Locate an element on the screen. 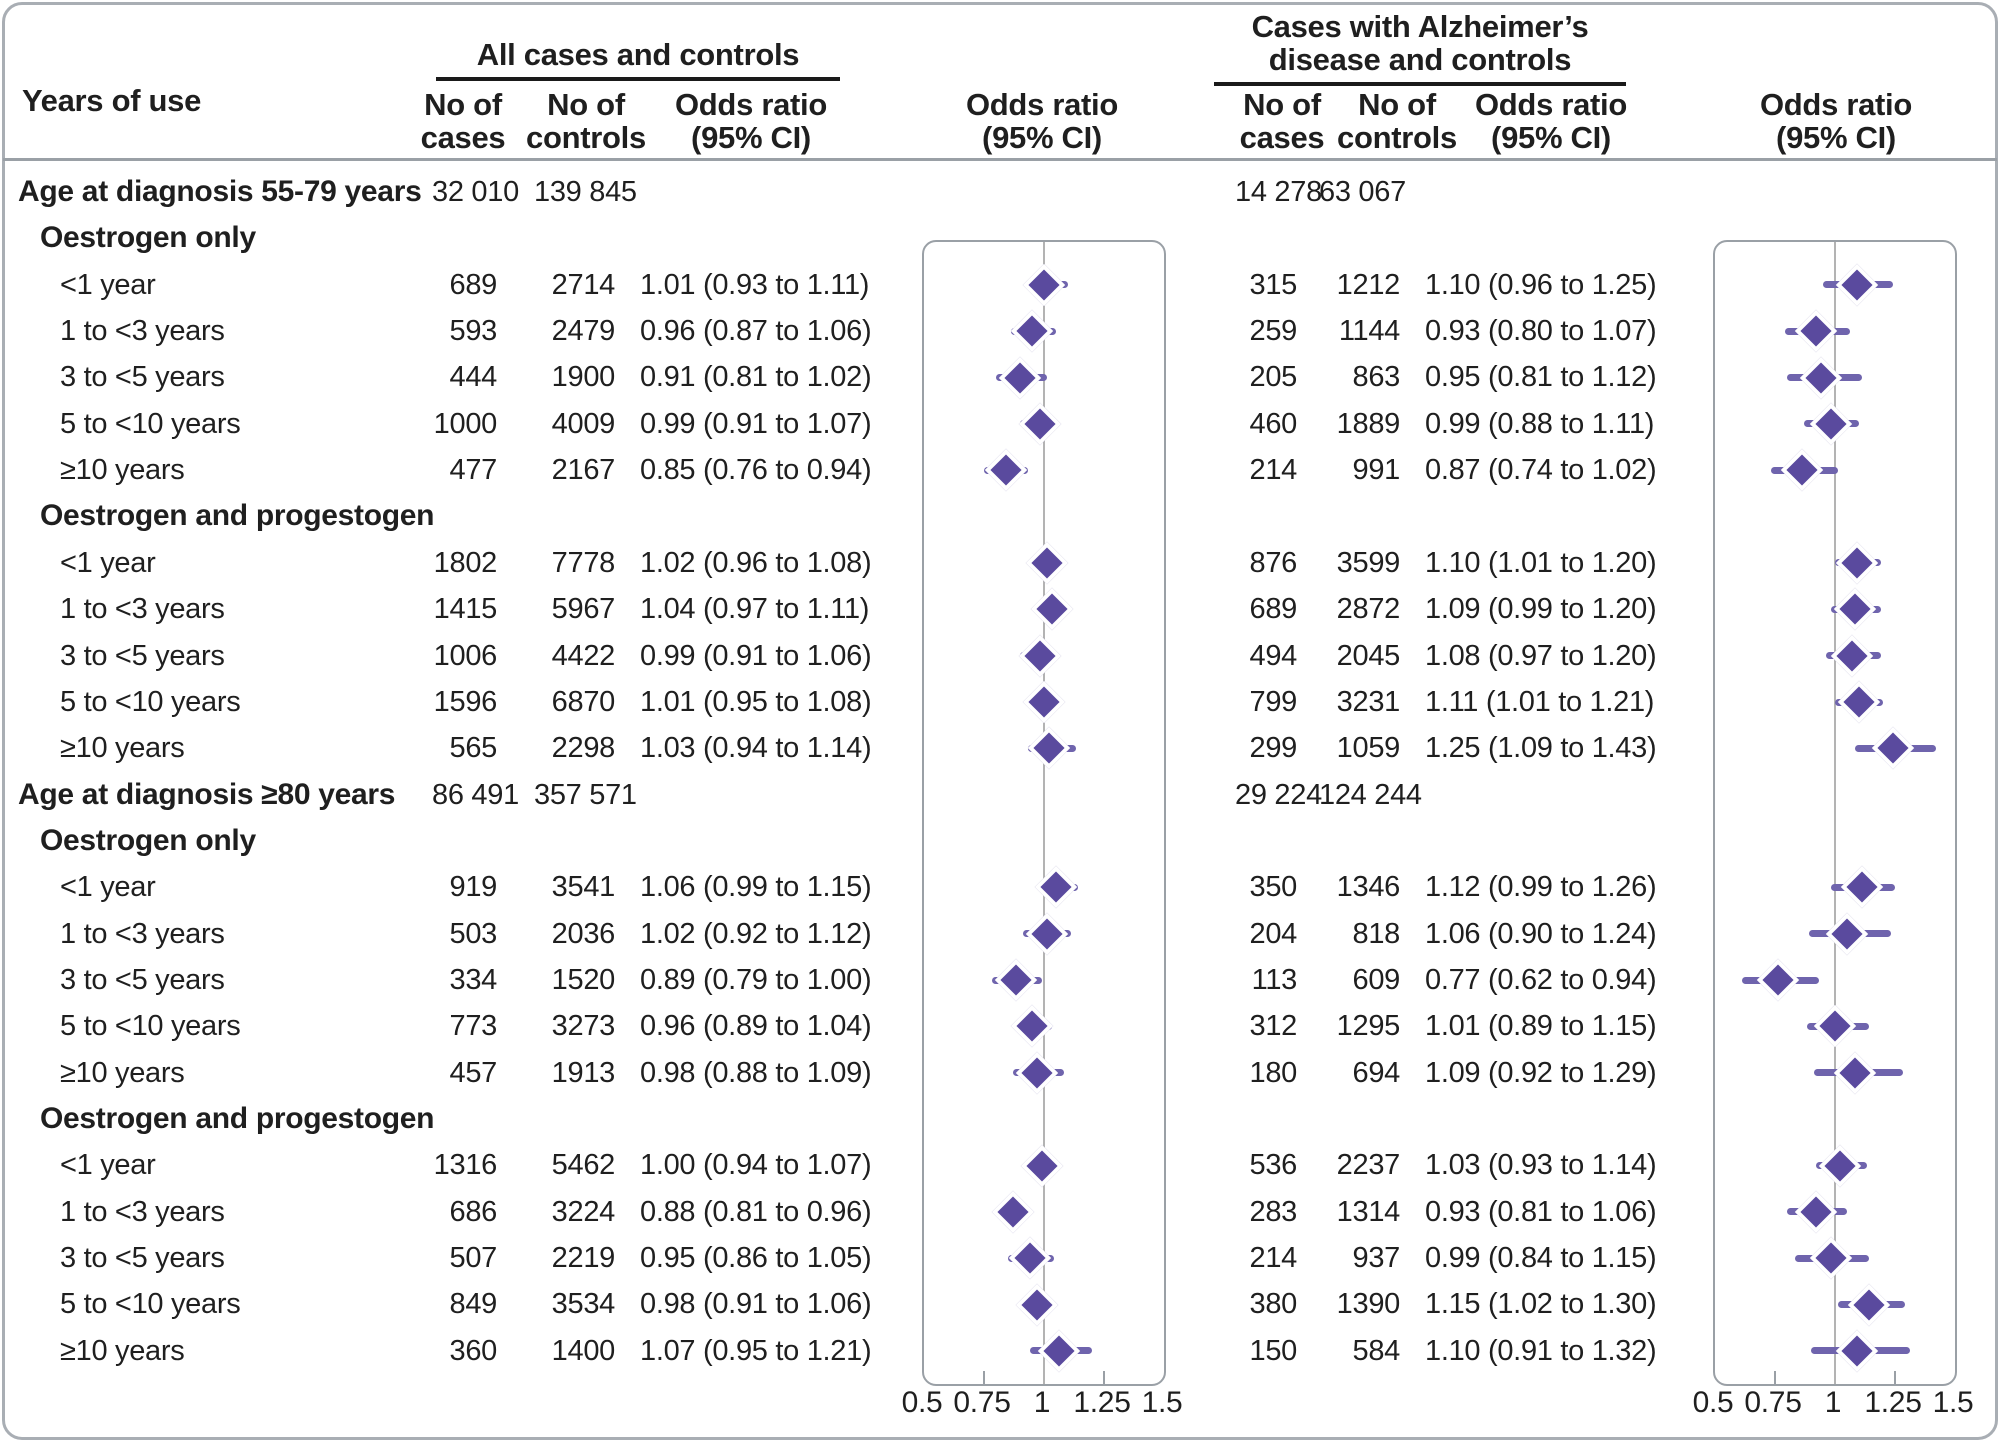 This screenshot has height=1442, width=2000. cases-count-all: 849 is located at coordinates (473, 1304).